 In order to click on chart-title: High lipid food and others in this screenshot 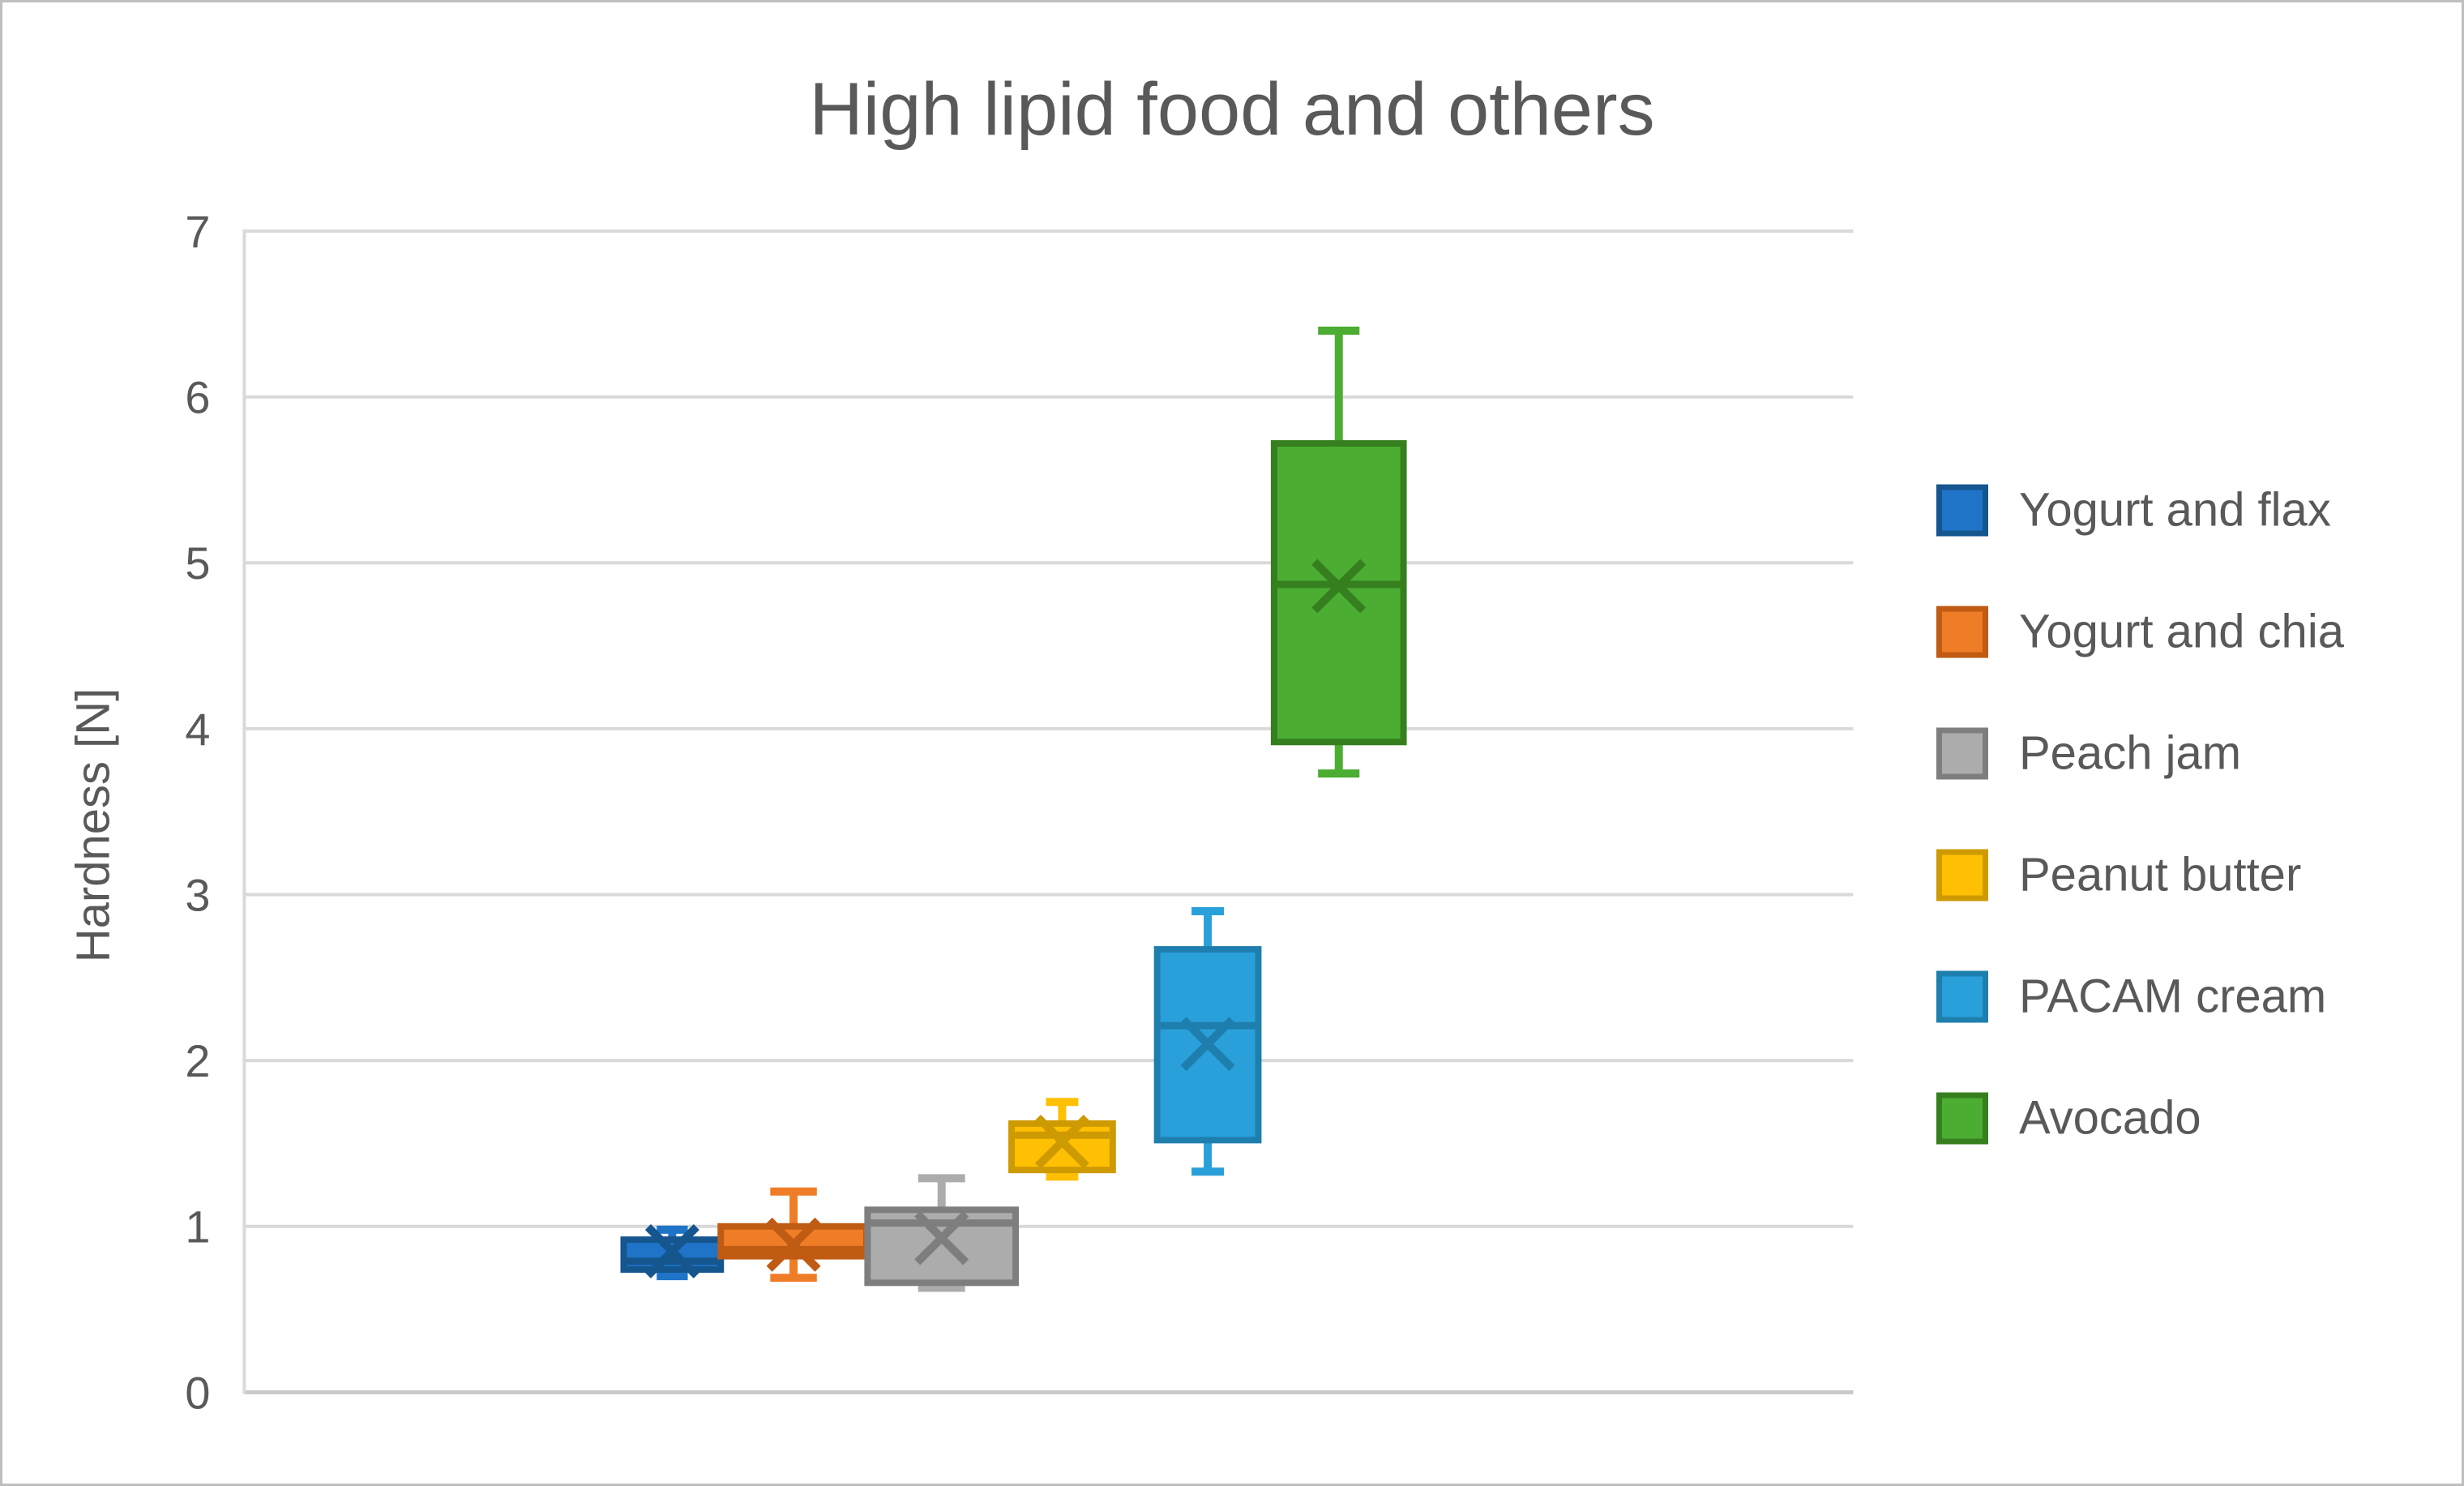, I will do `click(1232, 110)`.